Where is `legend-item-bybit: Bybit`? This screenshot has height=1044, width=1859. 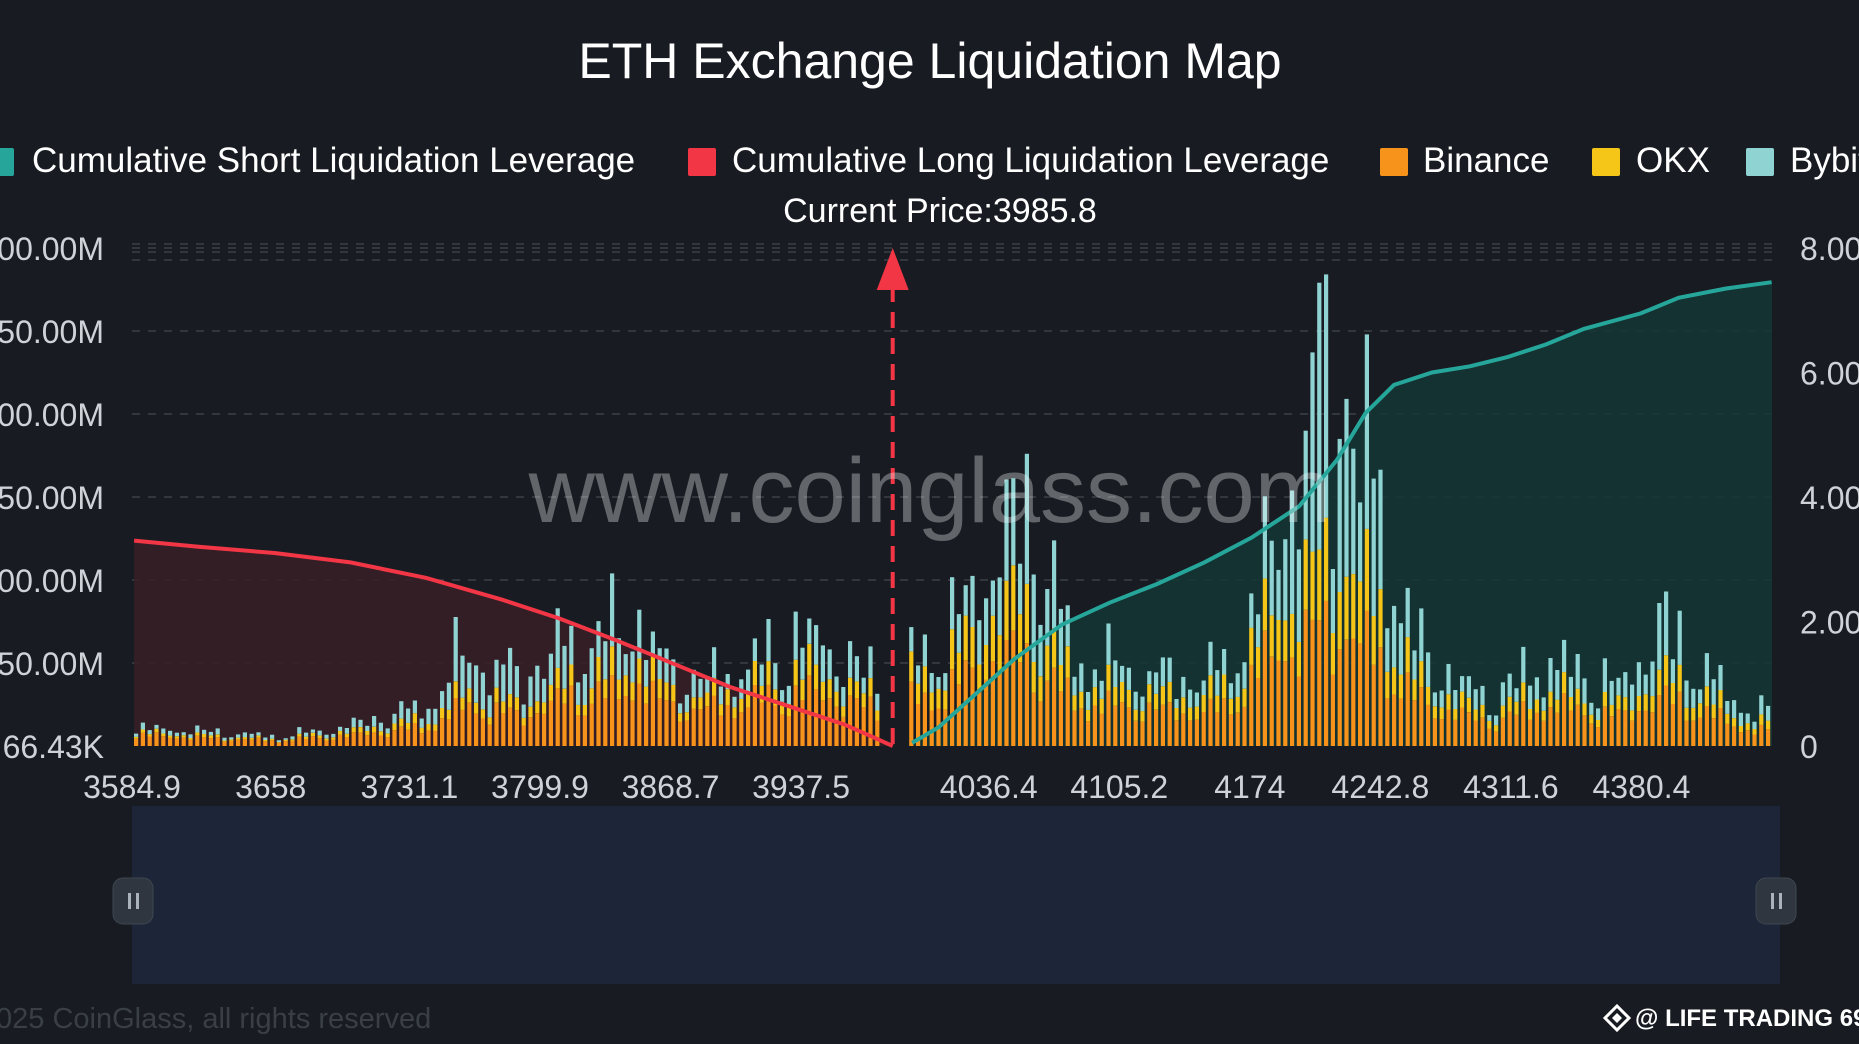 legend-item-bybit: Bybit is located at coordinates (1802, 160).